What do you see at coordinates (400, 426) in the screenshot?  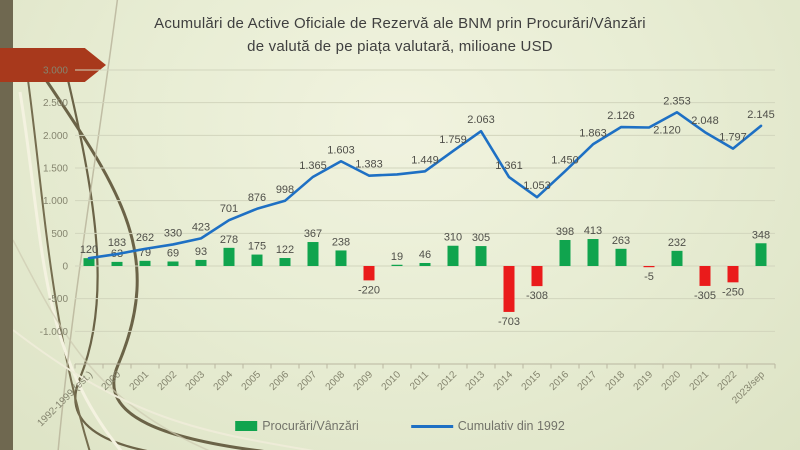 I see `chart-legend: Procurări/Vânzări Cumulativ din 1992` at bounding box center [400, 426].